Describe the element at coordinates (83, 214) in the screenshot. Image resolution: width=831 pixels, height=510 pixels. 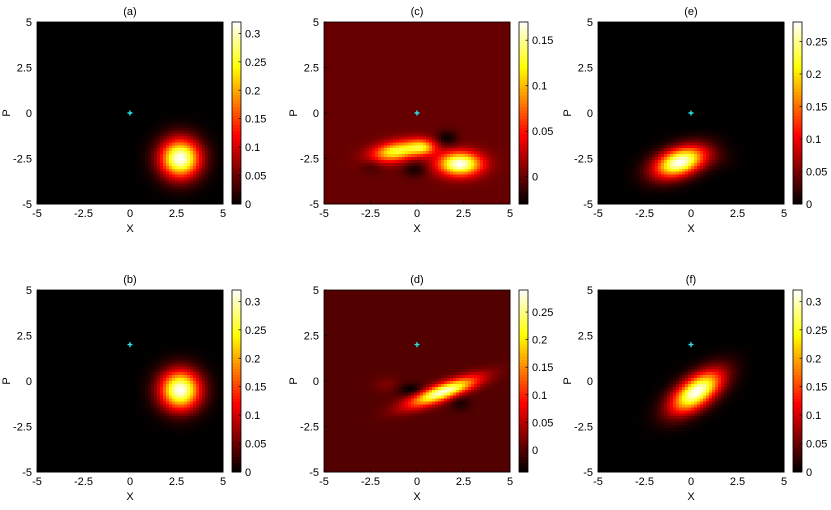
I see `x-tick-label: -2.5` at that location.